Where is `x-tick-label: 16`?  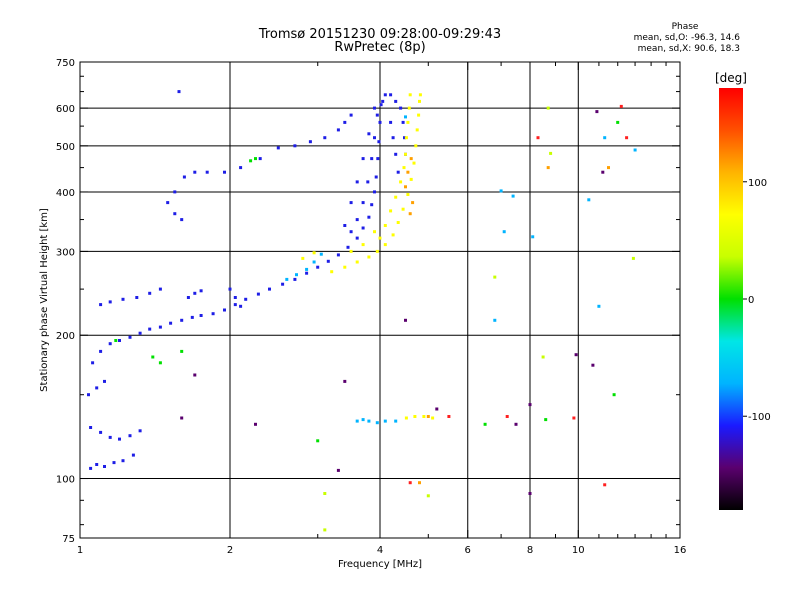
x-tick-label: 16 is located at coordinates (680, 550).